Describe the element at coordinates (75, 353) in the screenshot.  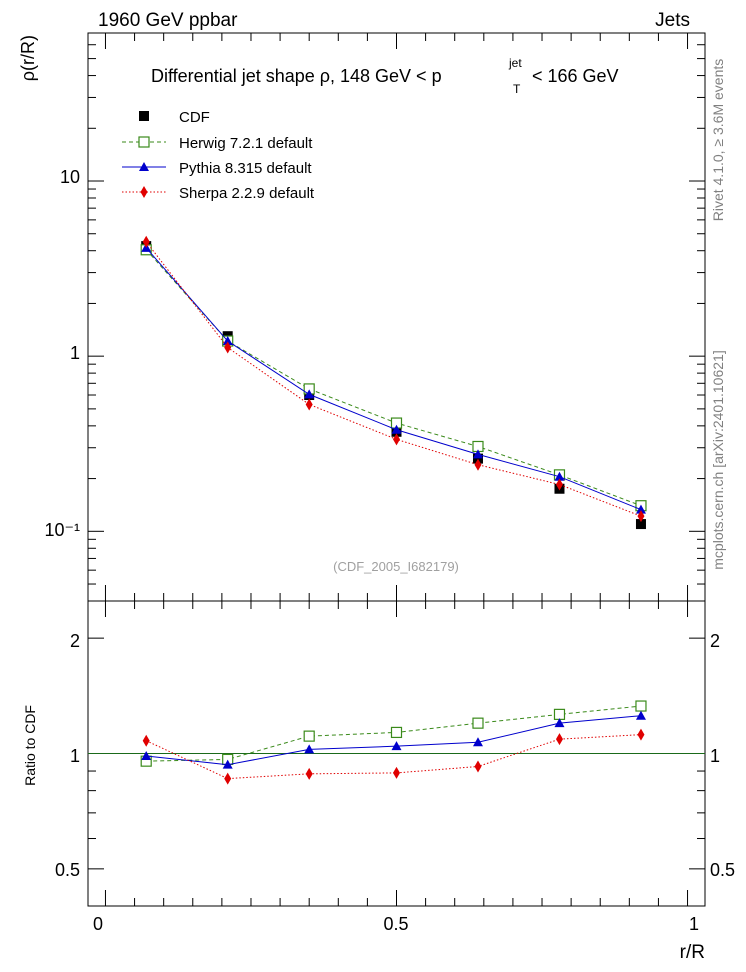
I see `main-ytick-label-1: 1` at that location.